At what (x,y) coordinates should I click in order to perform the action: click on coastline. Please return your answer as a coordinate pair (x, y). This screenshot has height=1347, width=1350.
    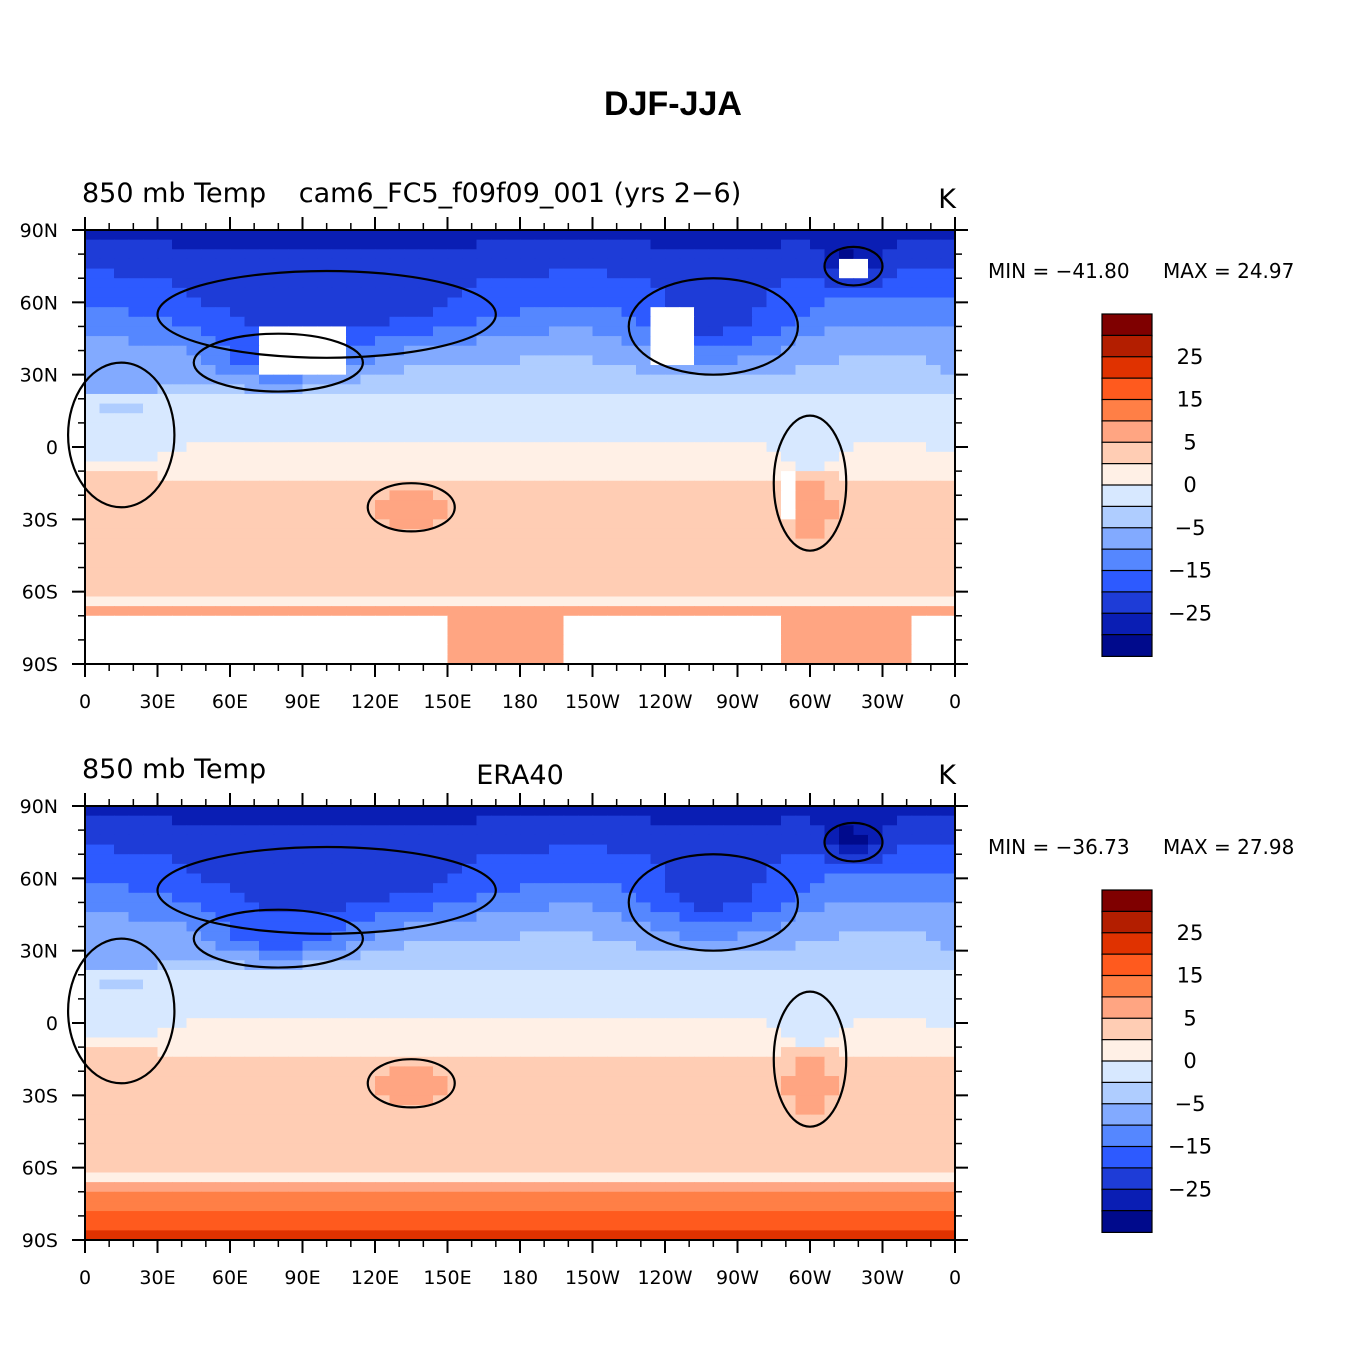
    Looking at the image, I should click on (121, 435).